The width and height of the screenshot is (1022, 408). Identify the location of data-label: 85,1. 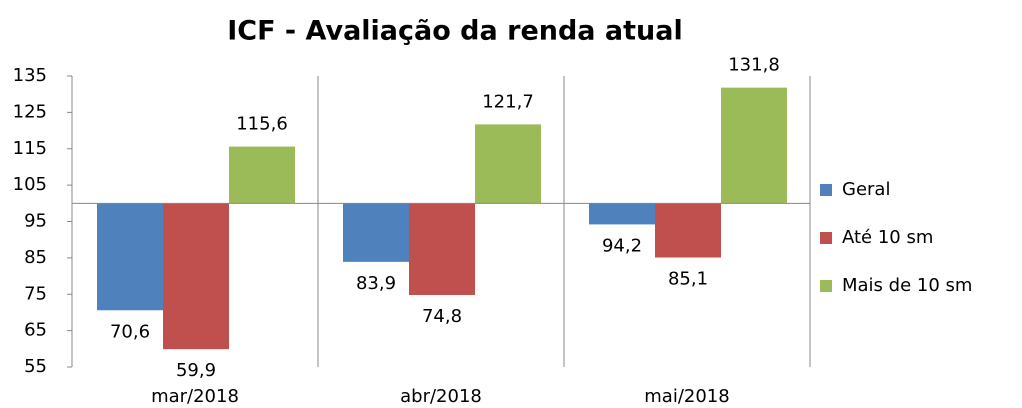
(688, 279).